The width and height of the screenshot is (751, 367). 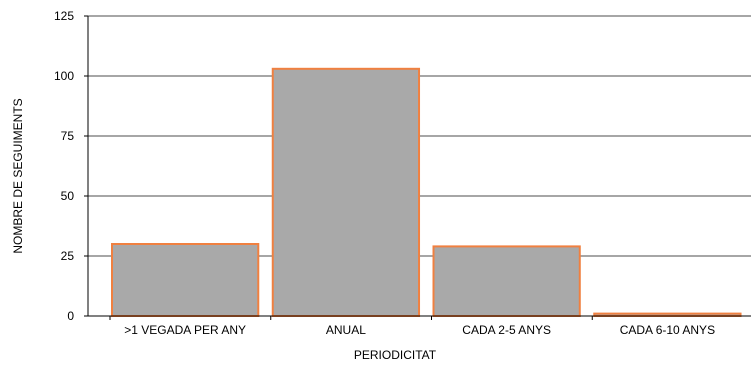 What do you see at coordinates (64, 16) in the screenshot?
I see `y-tick-label: 125` at bounding box center [64, 16].